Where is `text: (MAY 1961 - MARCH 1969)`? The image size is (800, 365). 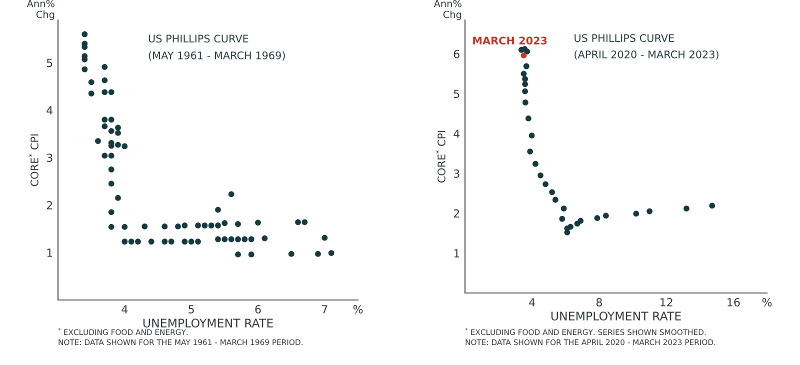
text: (MAY 1961 - MARCH 1969) is located at coordinates (216, 56).